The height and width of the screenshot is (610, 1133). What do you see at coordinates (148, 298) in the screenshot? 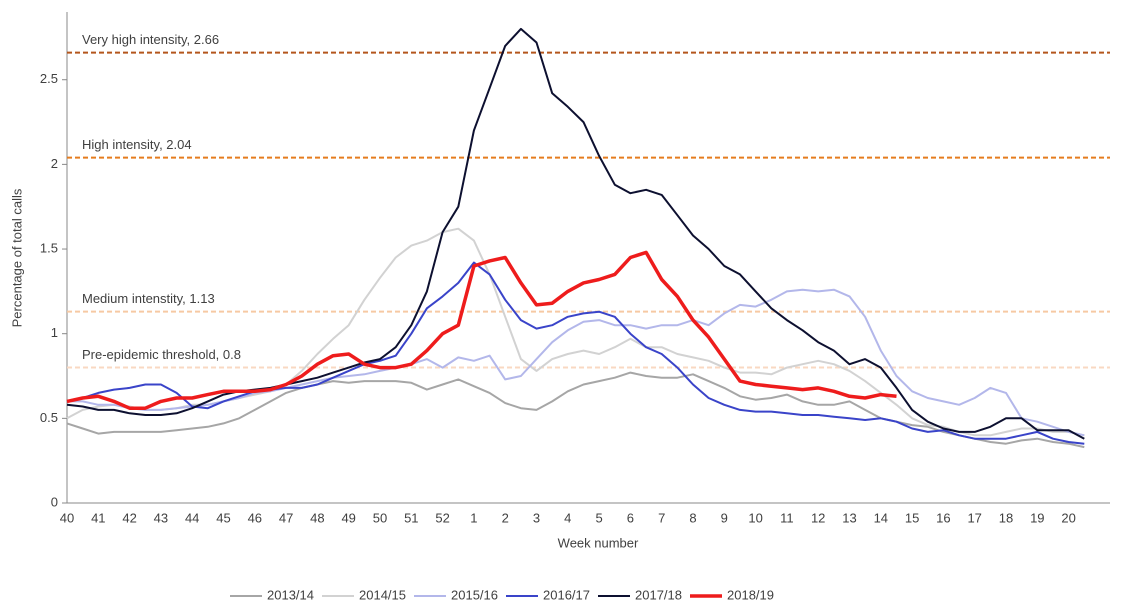
I see `threshold-label: Medium intenstity, 1.13` at bounding box center [148, 298].